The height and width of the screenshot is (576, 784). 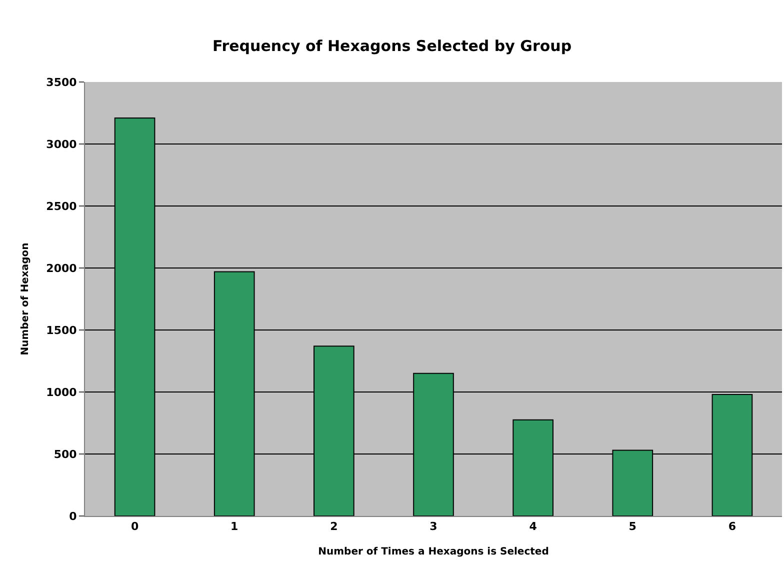 I want to click on y-axis-title: Number of Hexagon, so click(x=26, y=299).